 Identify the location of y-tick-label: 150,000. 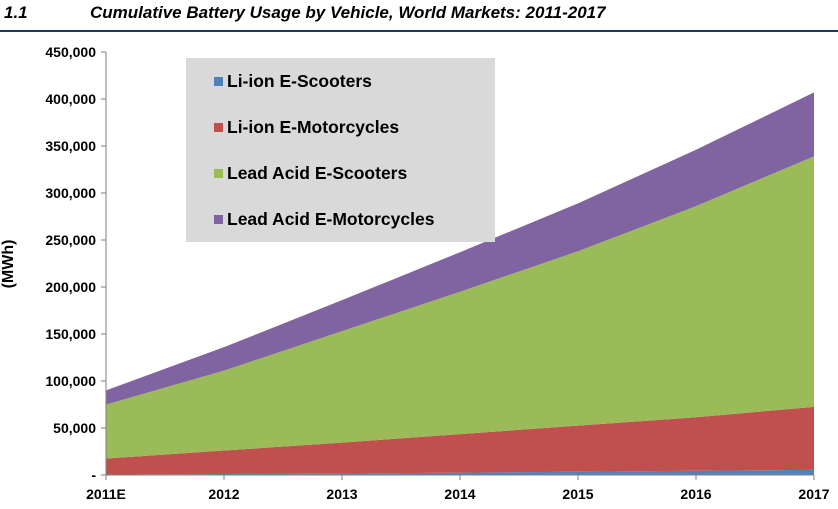
(70, 334).